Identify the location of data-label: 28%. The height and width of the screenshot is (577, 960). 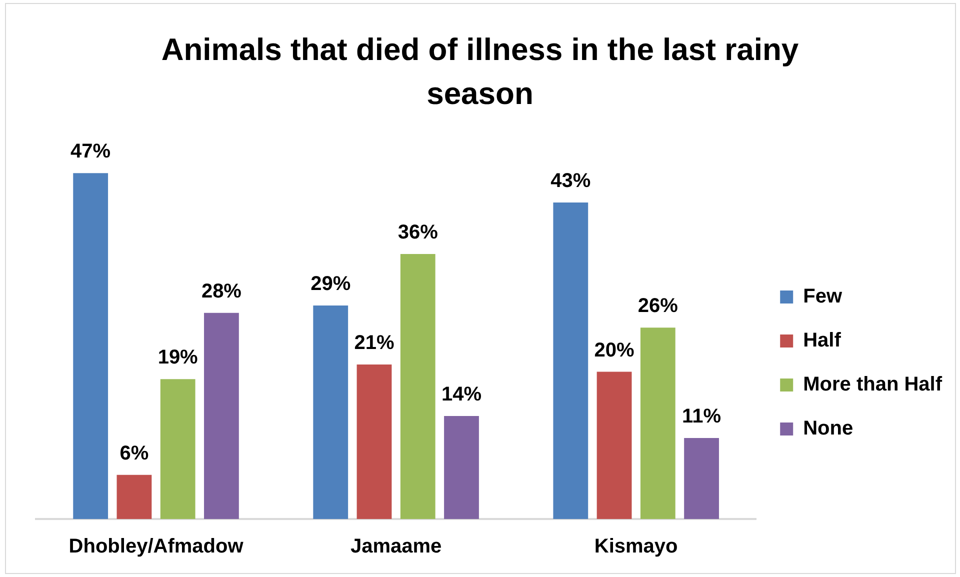
(221, 291).